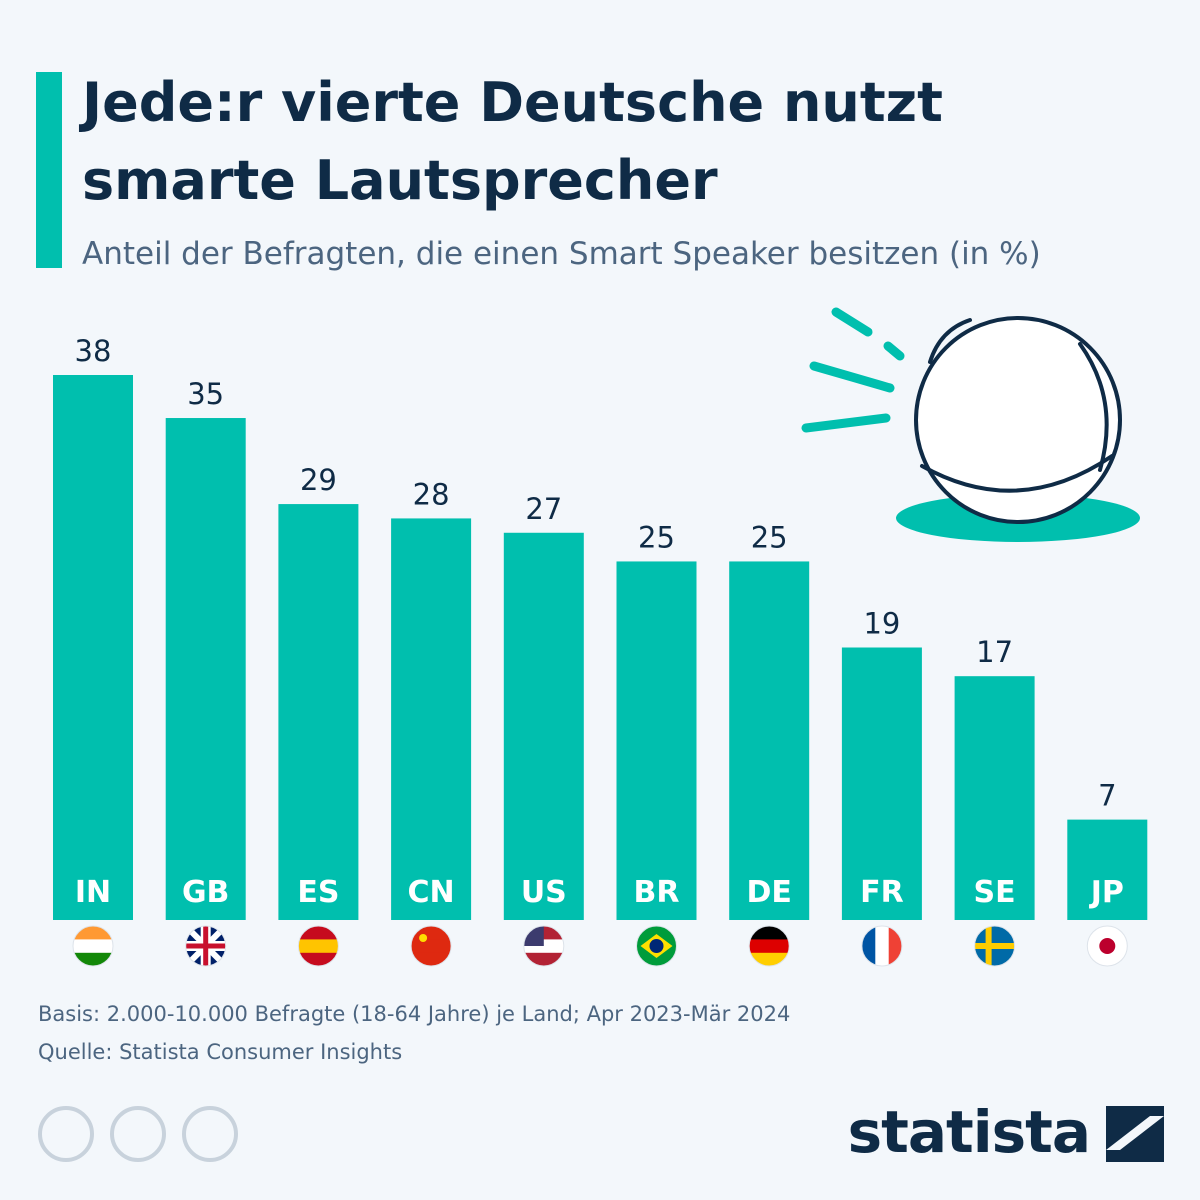 The width and height of the screenshot is (1200, 1200). What do you see at coordinates (544, 892) in the screenshot?
I see `category-label: US` at bounding box center [544, 892].